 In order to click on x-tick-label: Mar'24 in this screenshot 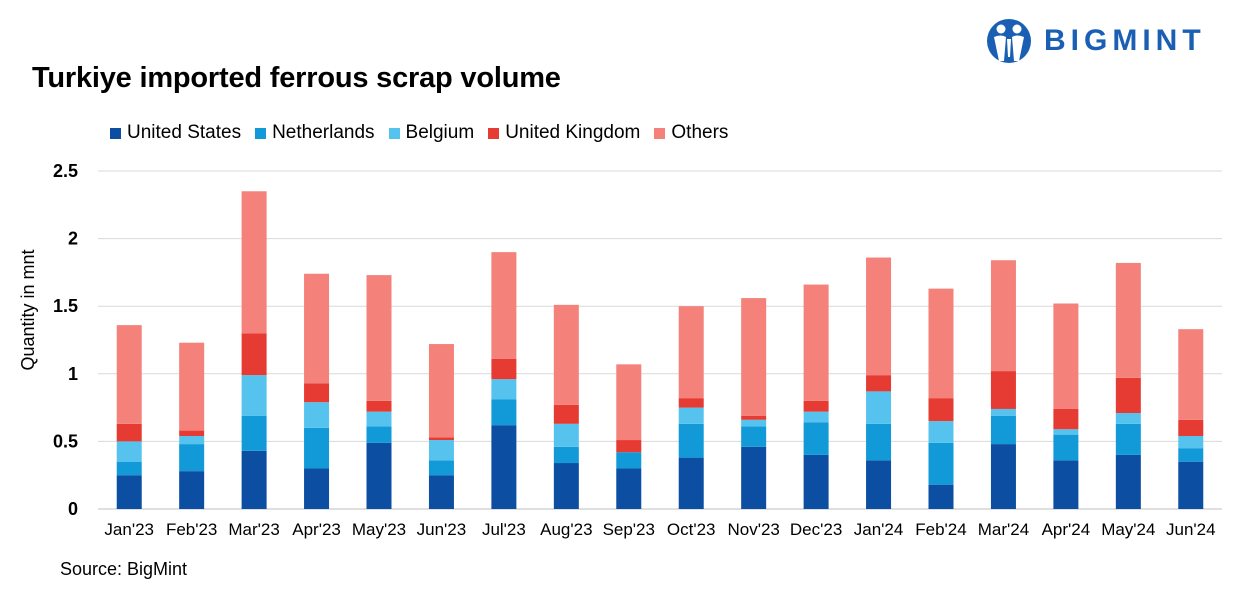, I will do `click(1003, 529)`.